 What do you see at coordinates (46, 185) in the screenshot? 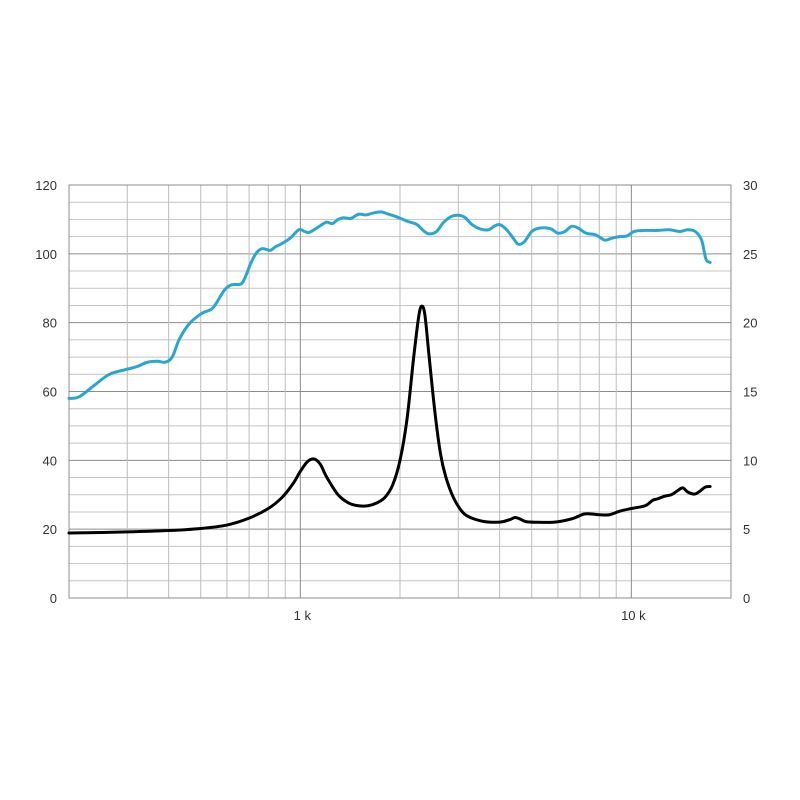
I see `left-y-tick-label: 120` at bounding box center [46, 185].